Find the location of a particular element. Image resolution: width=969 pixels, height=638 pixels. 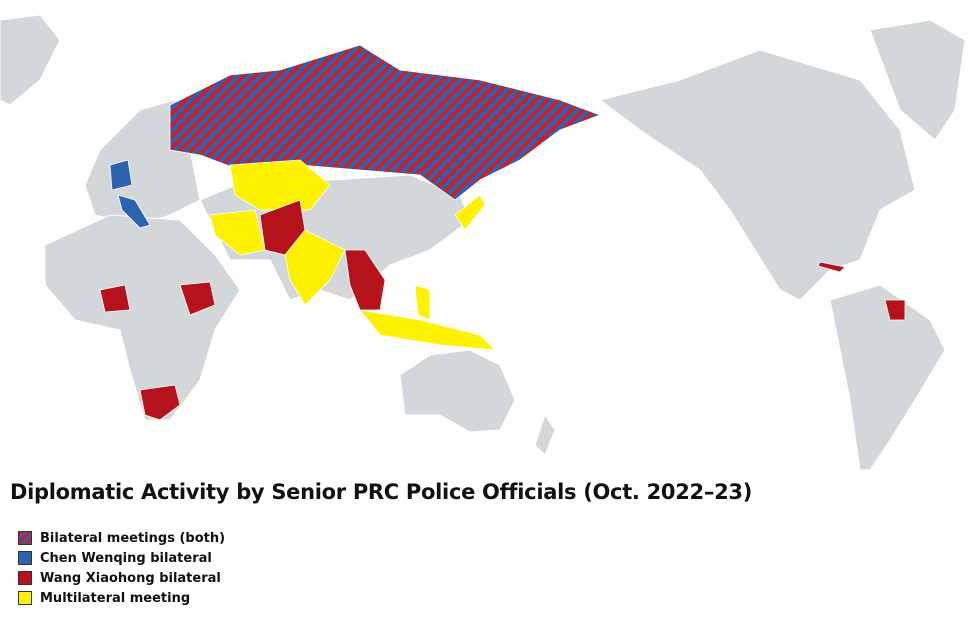

legend-label: Wang Xiaohong bilateral is located at coordinates (130, 578).